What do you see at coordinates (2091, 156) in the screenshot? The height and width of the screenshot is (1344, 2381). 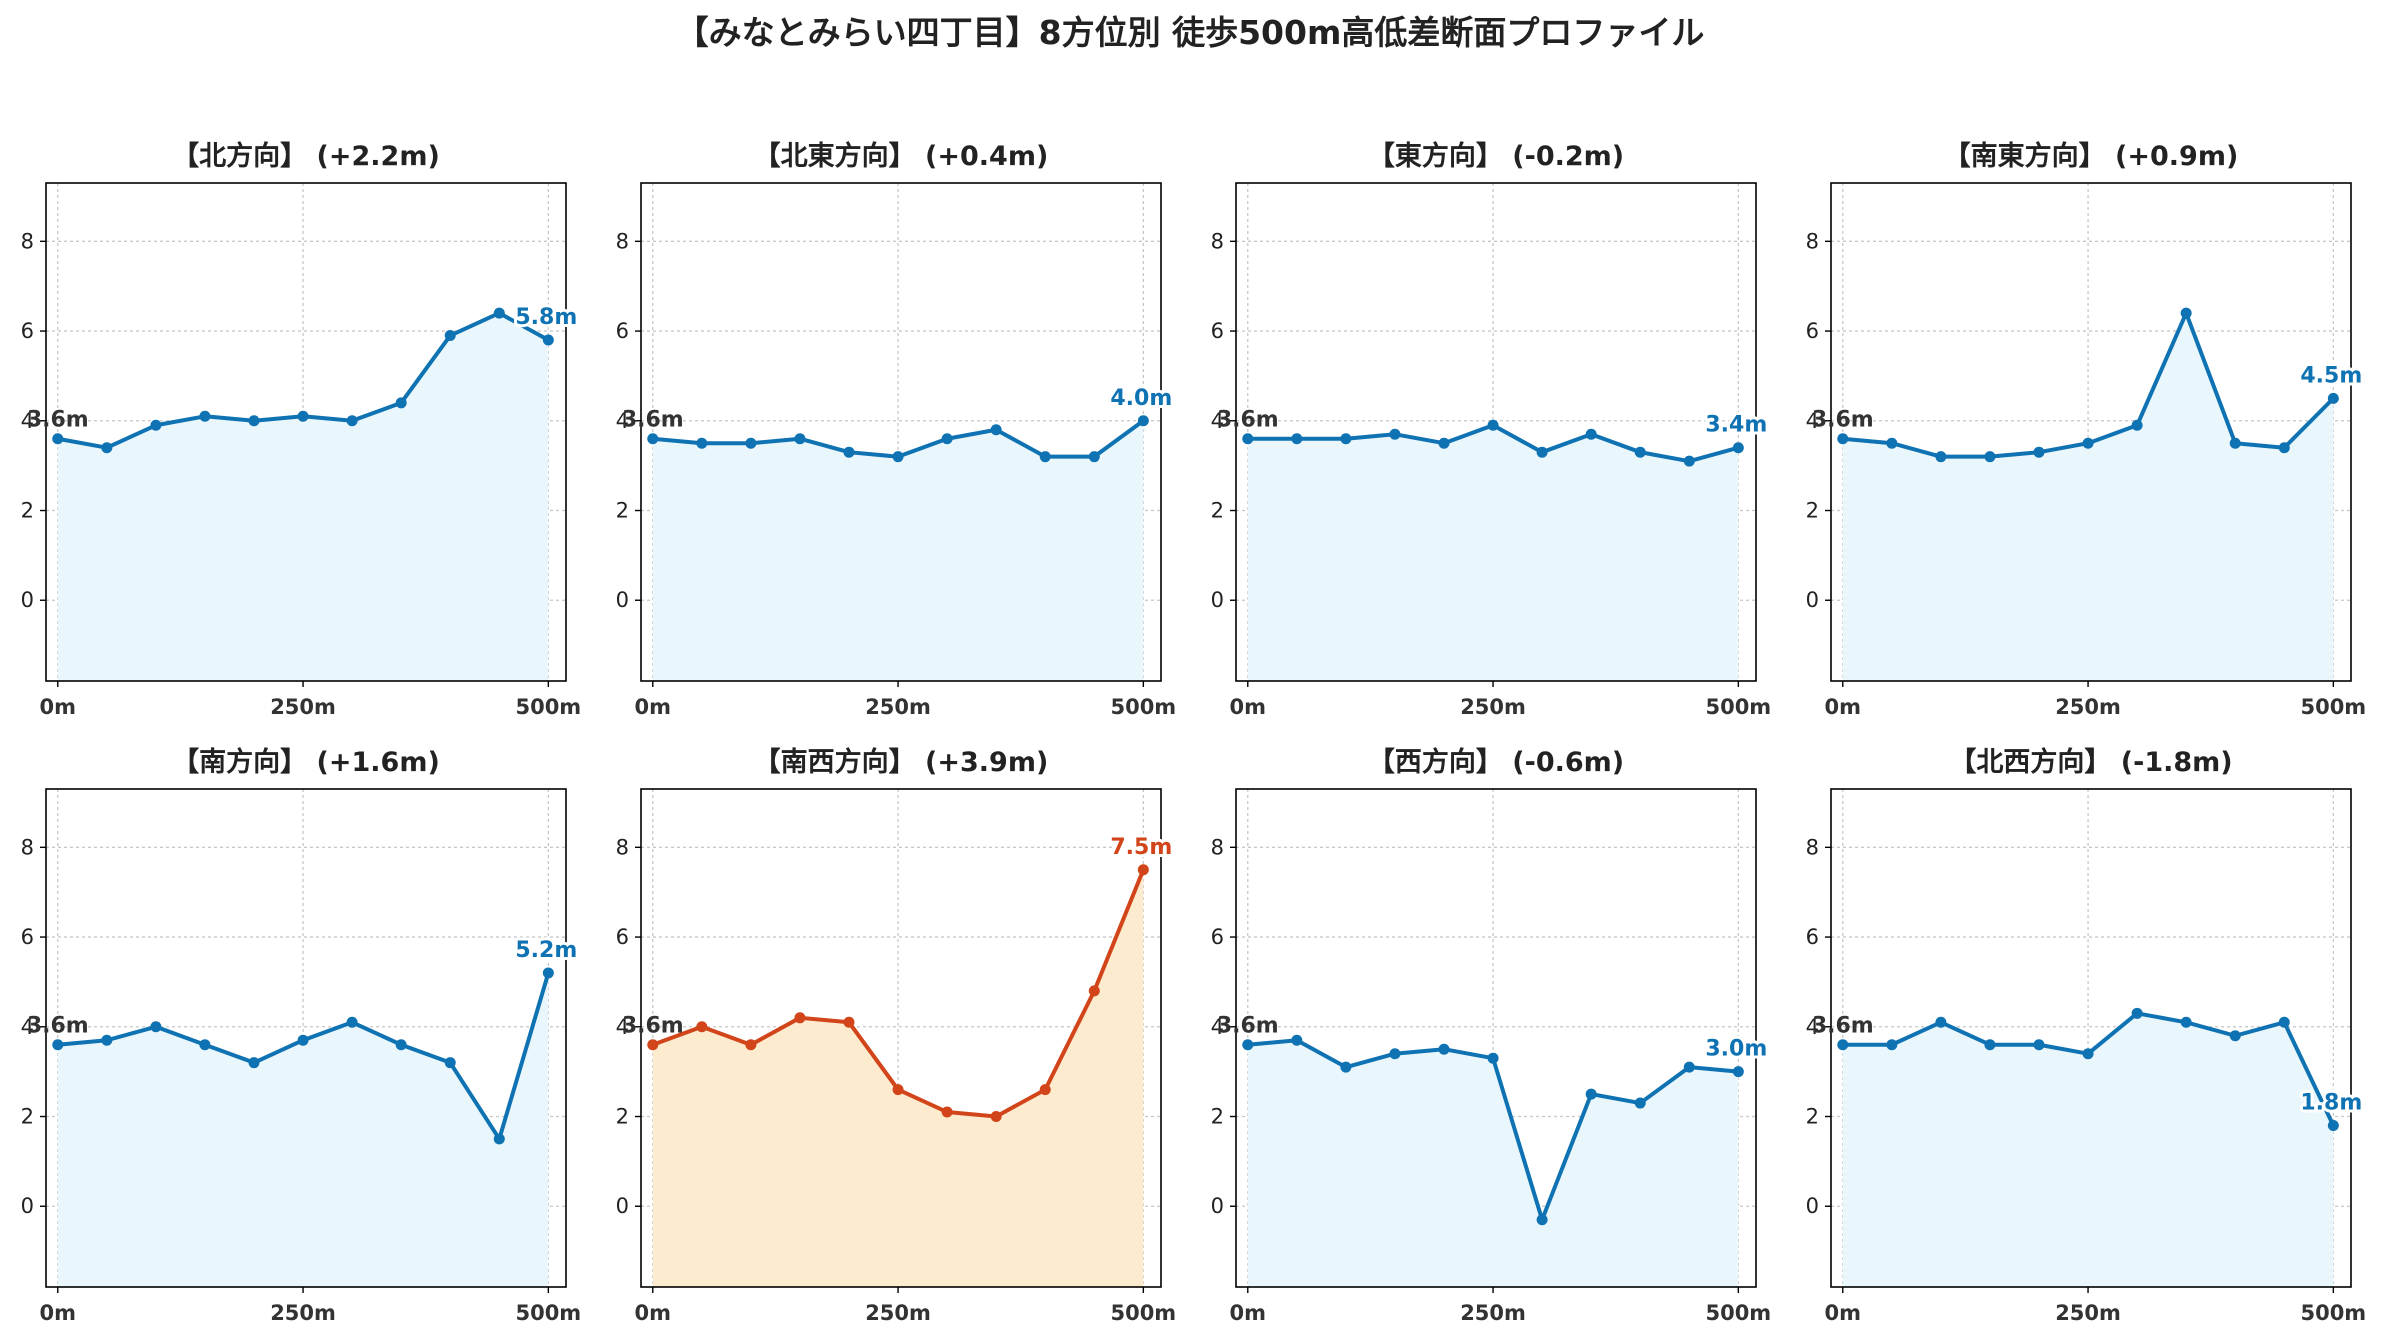 I see `panel-title: 【南東方向】 (+0.9m)` at bounding box center [2091, 156].